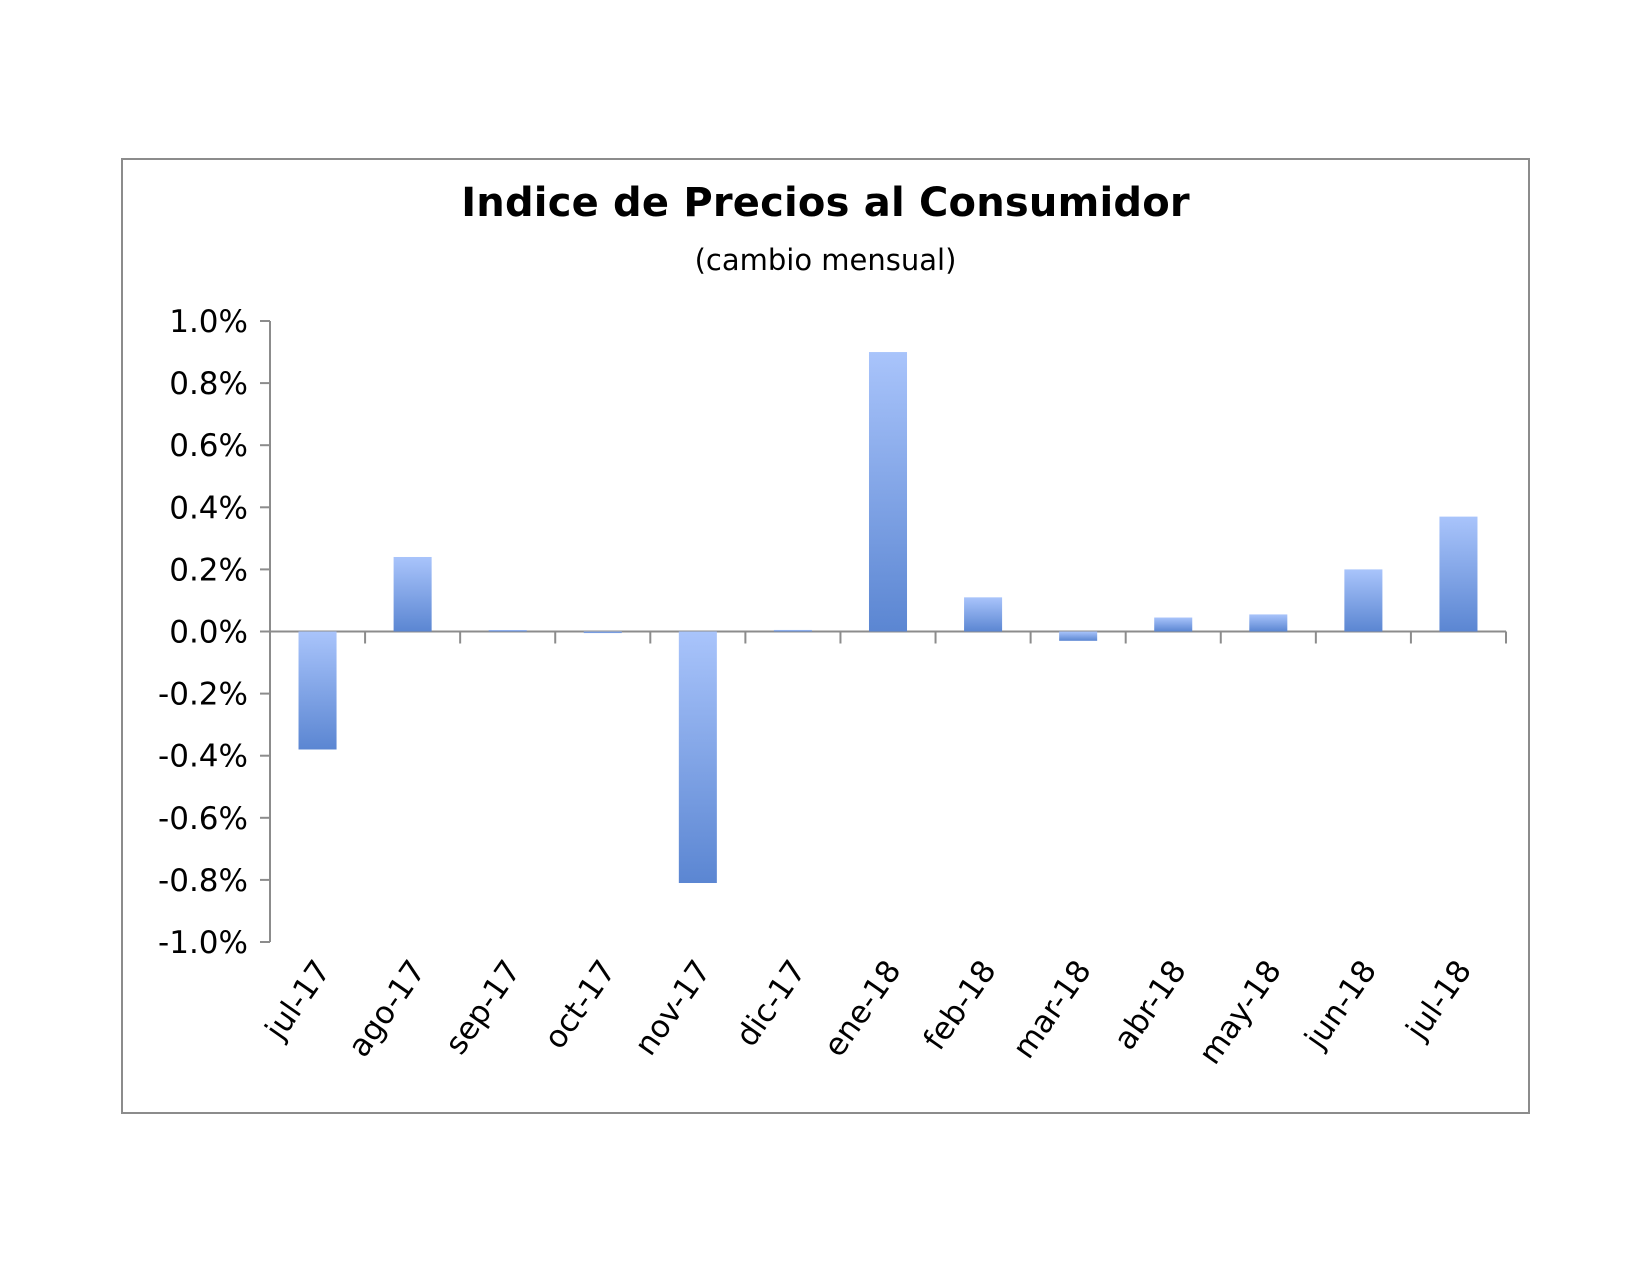  I want to click on y-tick-label: 0.6%, so click(208, 446).